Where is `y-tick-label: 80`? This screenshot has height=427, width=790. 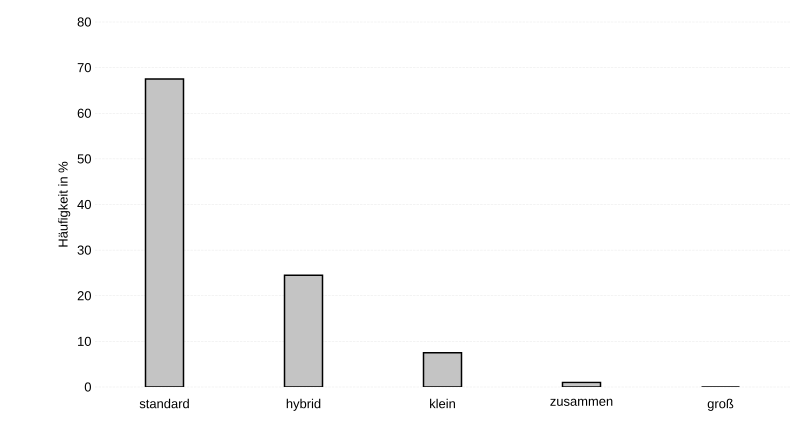
y-tick-label: 80 is located at coordinates (84, 22).